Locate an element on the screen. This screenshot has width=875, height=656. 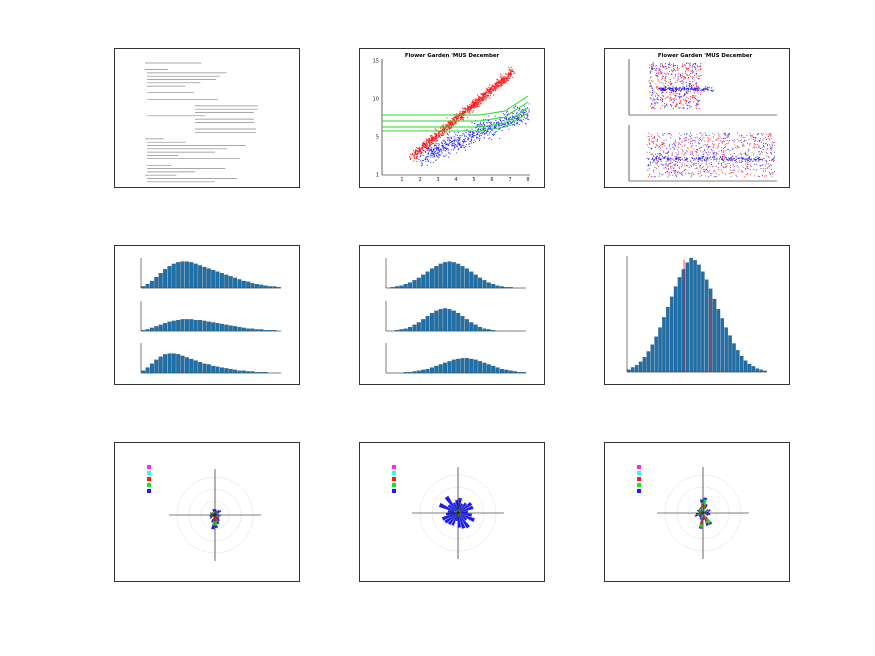
hist-stack-1-s1-bar is located at coordinates (182, 325).